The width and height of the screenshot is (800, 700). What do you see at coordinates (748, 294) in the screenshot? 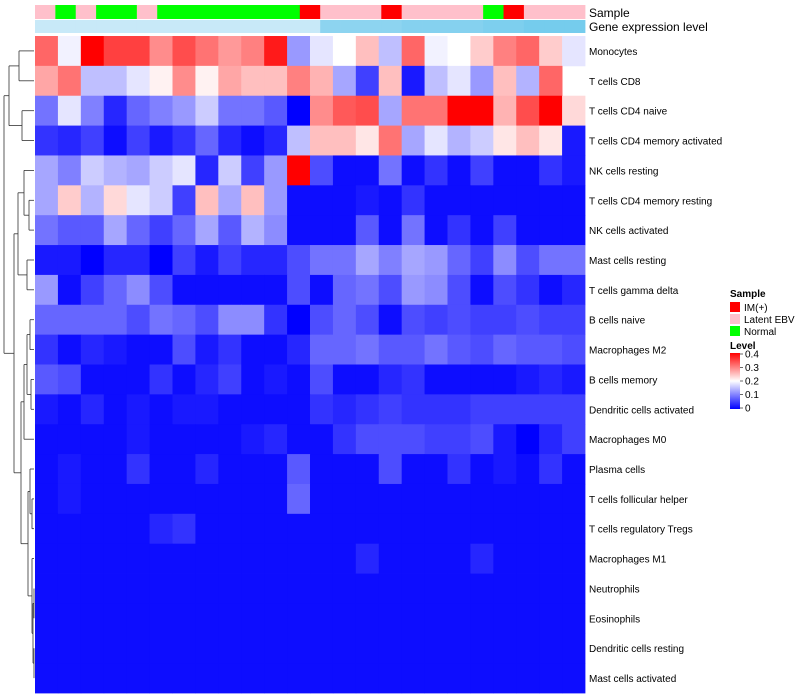
I see `sample-legend-title: Sample` at bounding box center [748, 294].